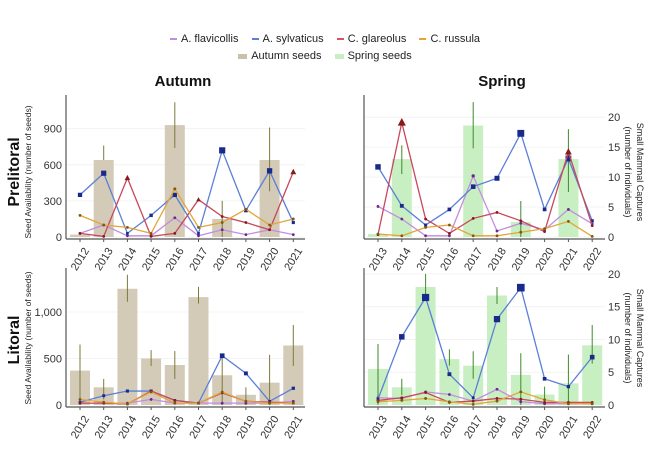 The image size is (650, 470). I want to click on series-line-c-russula, so click(186, 398).